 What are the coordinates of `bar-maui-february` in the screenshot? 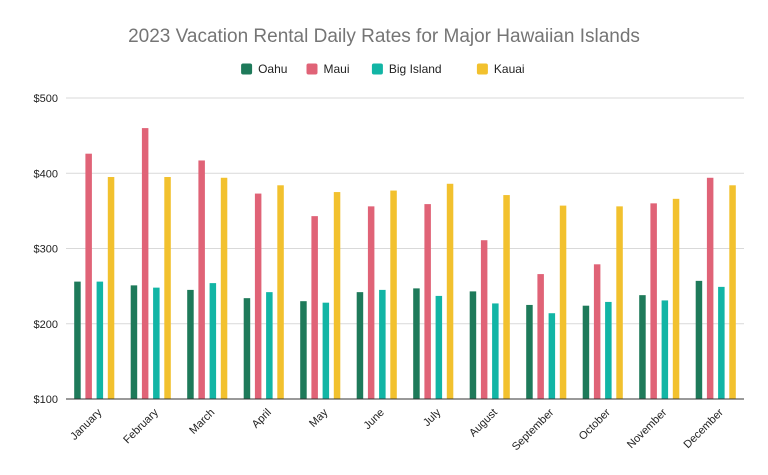 It's located at (145, 263).